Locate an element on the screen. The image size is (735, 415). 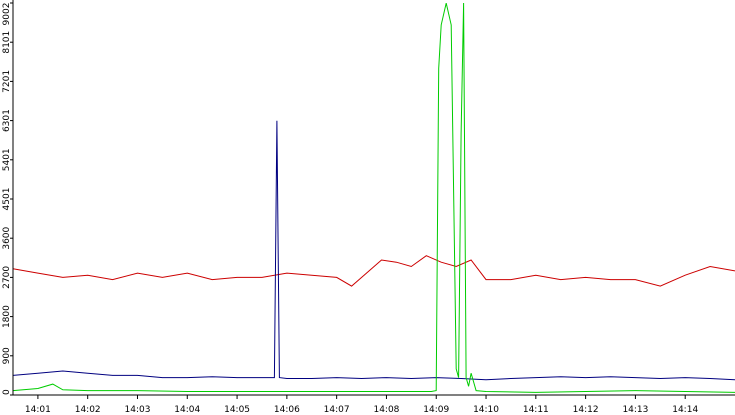
x-tick: 14:05 is located at coordinates (237, 405).